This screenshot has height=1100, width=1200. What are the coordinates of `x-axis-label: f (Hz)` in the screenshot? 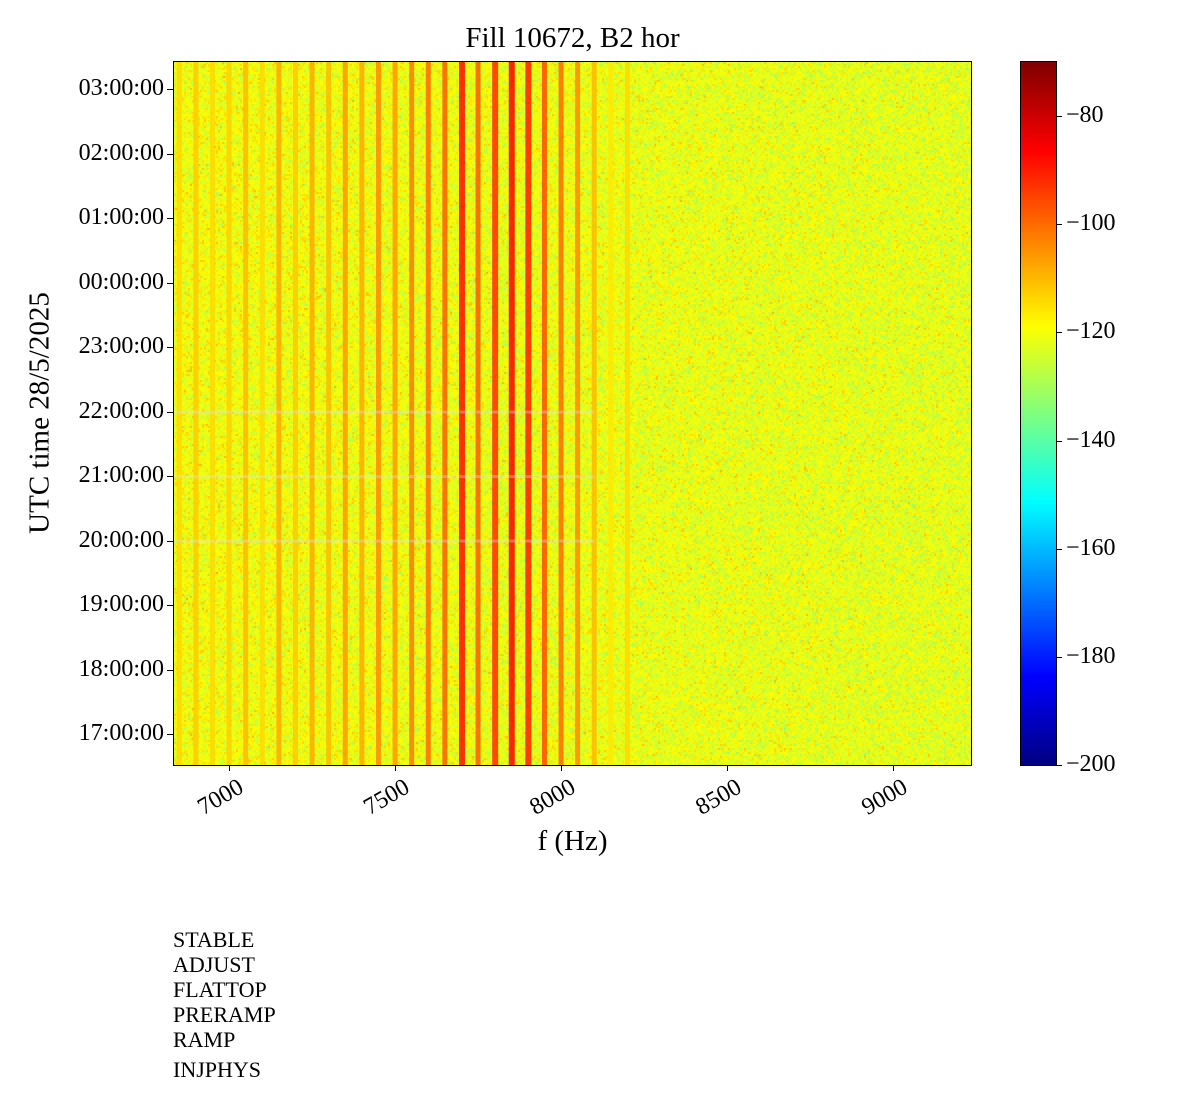 It's located at (572, 841).